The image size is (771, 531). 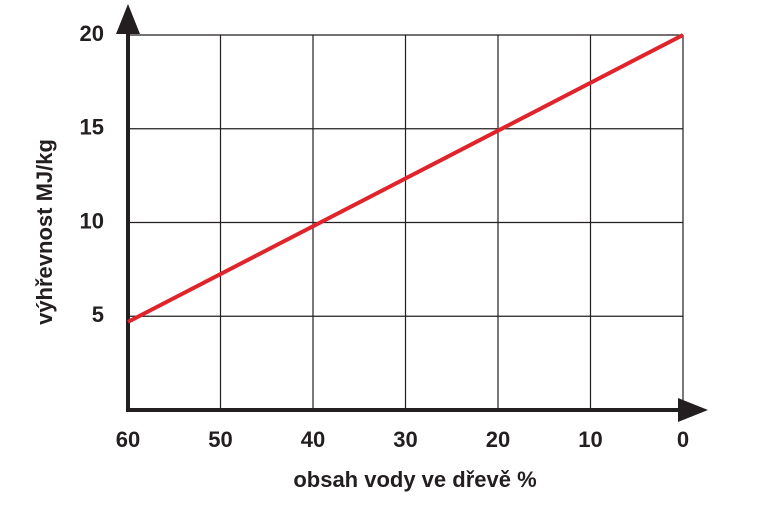 I want to click on y-tick-label: 20, so click(x=92, y=33).